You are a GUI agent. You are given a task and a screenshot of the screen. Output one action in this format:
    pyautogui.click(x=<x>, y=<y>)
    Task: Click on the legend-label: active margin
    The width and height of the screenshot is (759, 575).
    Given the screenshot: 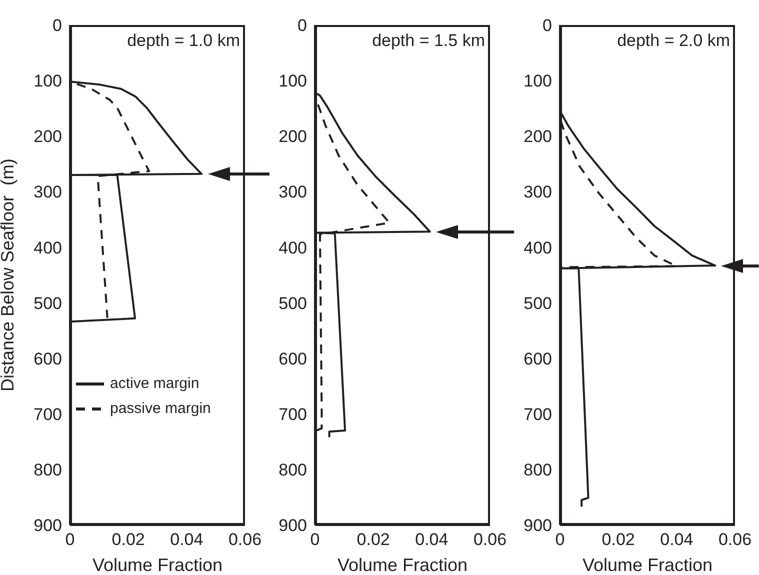 What is the action you would take?
    pyautogui.click(x=155, y=383)
    